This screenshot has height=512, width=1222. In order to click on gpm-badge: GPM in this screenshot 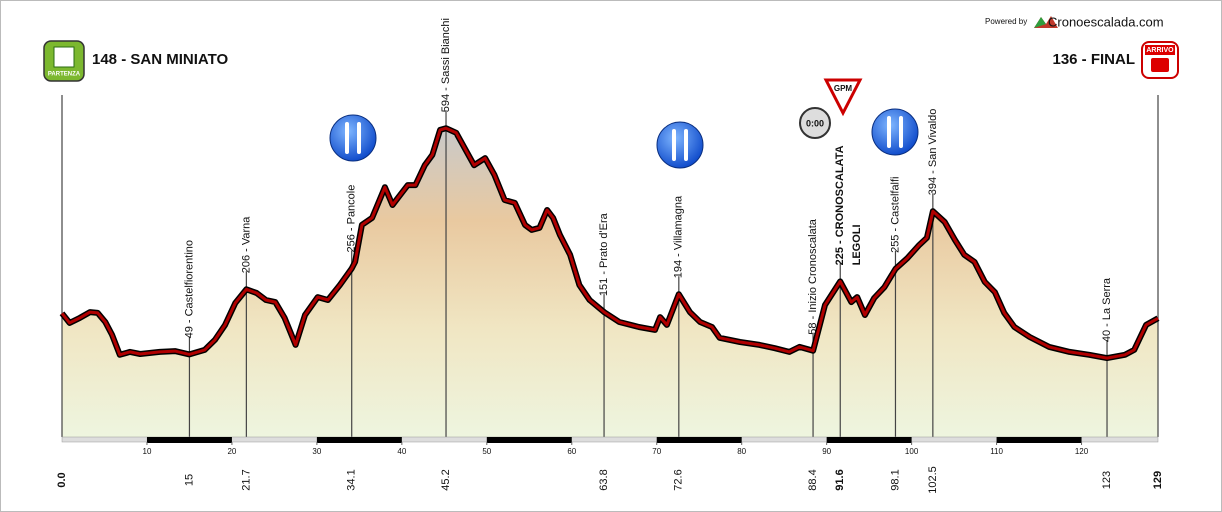, I will do `click(843, 88)`.